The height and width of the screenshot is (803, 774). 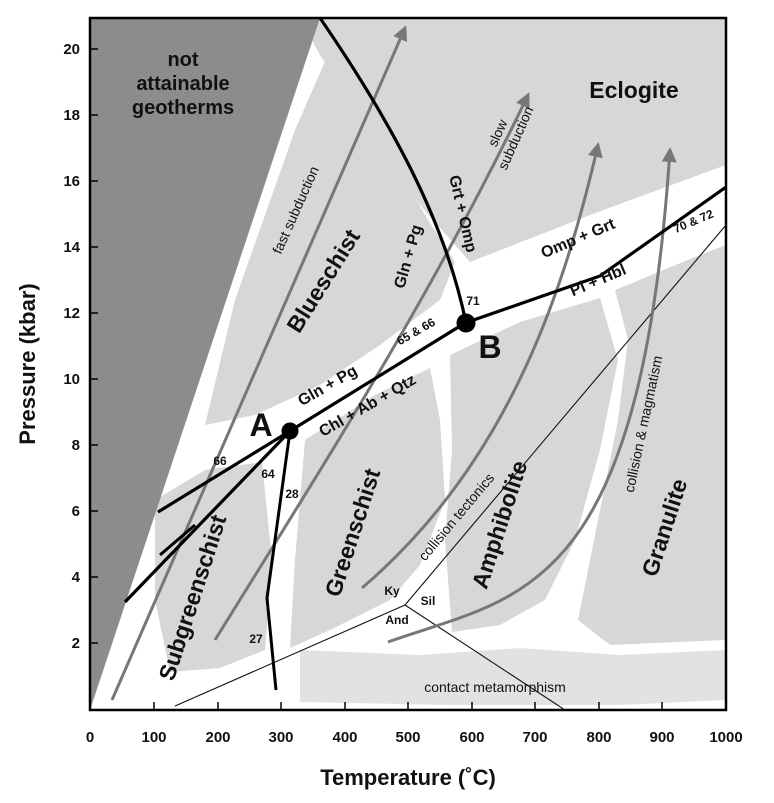 I want to click on x-tick-label: 0, so click(x=90, y=737).